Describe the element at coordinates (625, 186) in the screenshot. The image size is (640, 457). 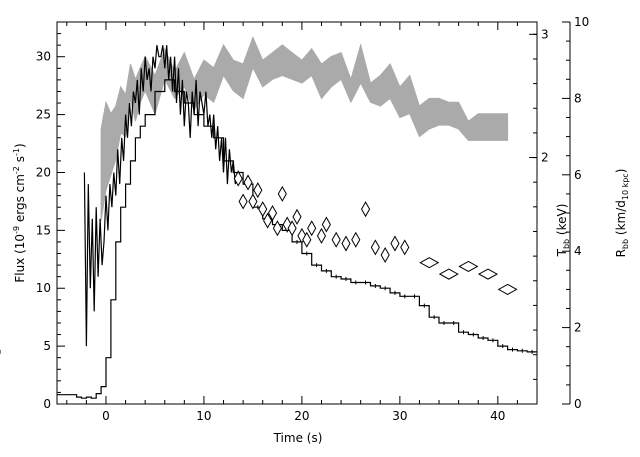
I see `radius-label-sub2: 10 kpc` at that location.